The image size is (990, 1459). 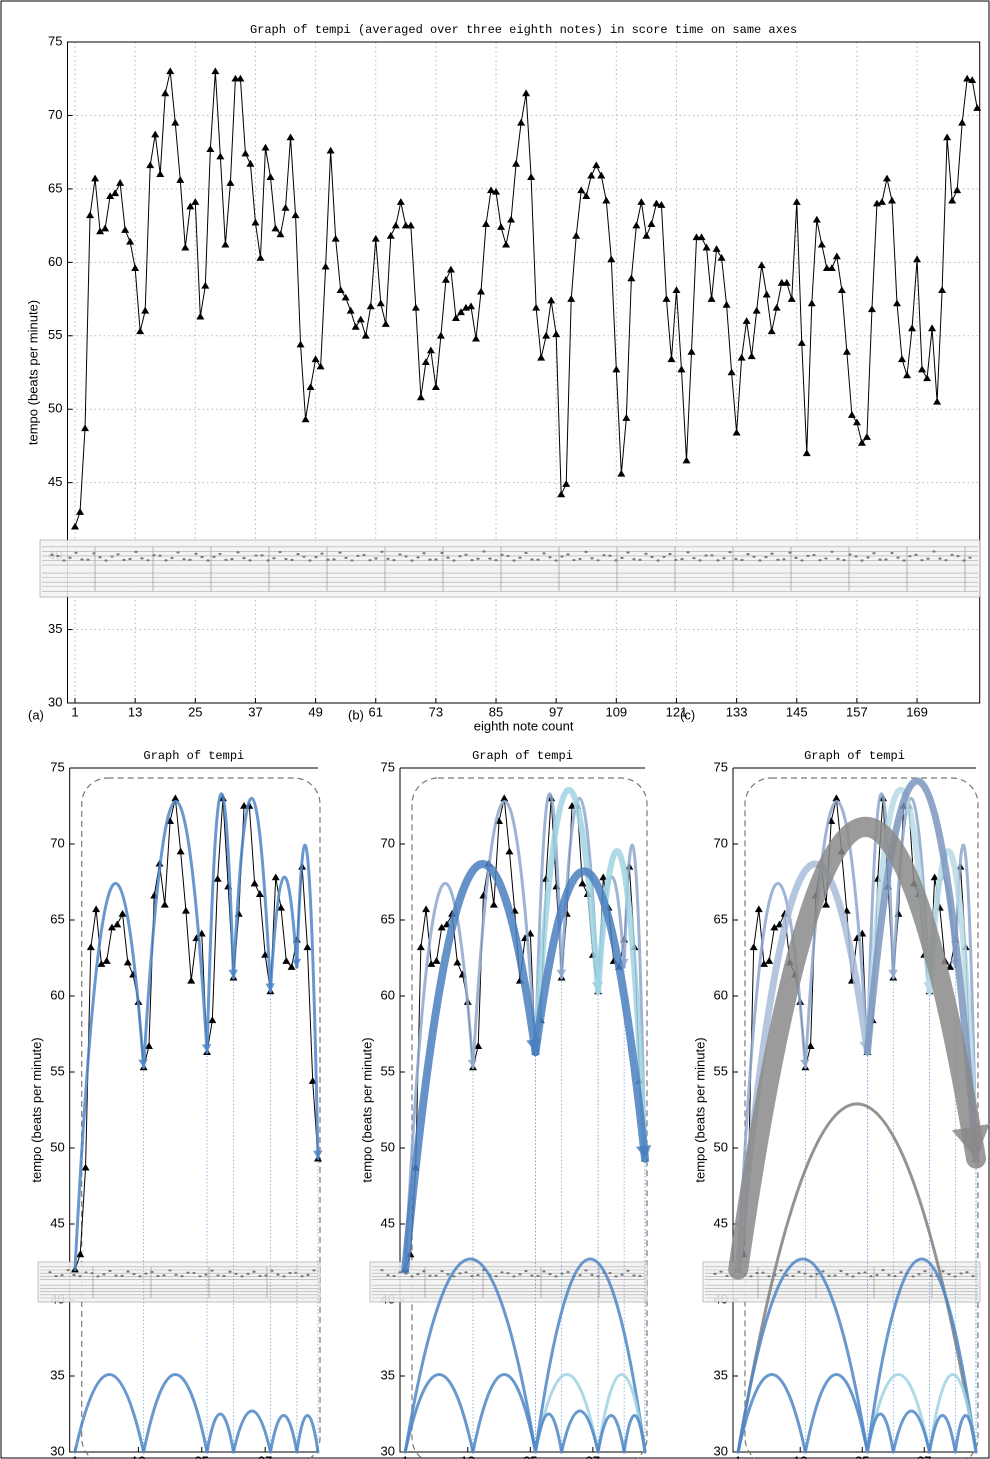 What do you see at coordinates (255, 711) in the screenshot?
I see `x-tick-label: 37` at bounding box center [255, 711].